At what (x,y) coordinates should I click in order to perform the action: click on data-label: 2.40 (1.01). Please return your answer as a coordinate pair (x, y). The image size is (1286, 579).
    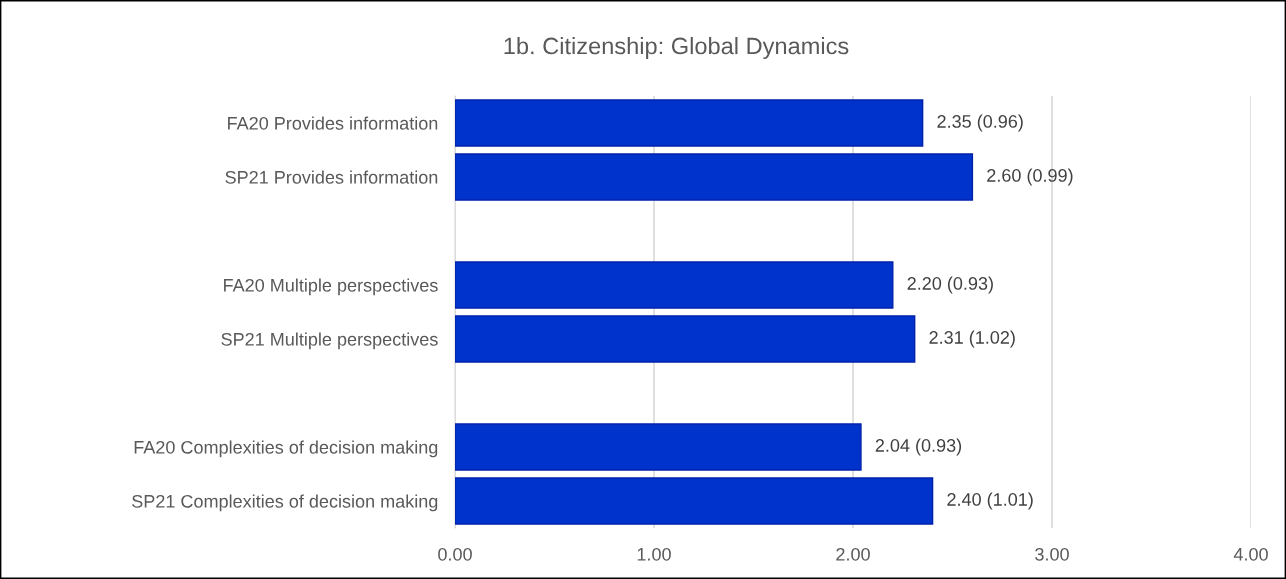
    Looking at the image, I should click on (990, 501).